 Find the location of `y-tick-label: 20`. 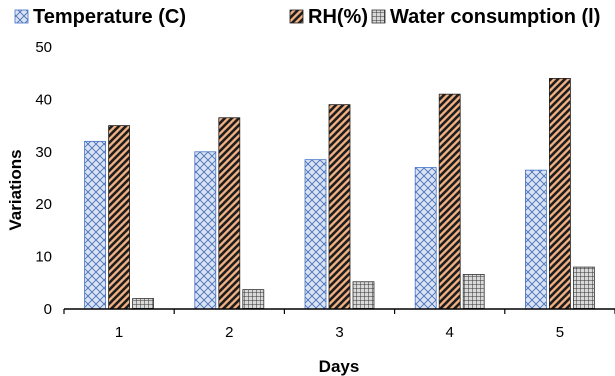

y-tick-label: 20 is located at coordinates (43, 204).